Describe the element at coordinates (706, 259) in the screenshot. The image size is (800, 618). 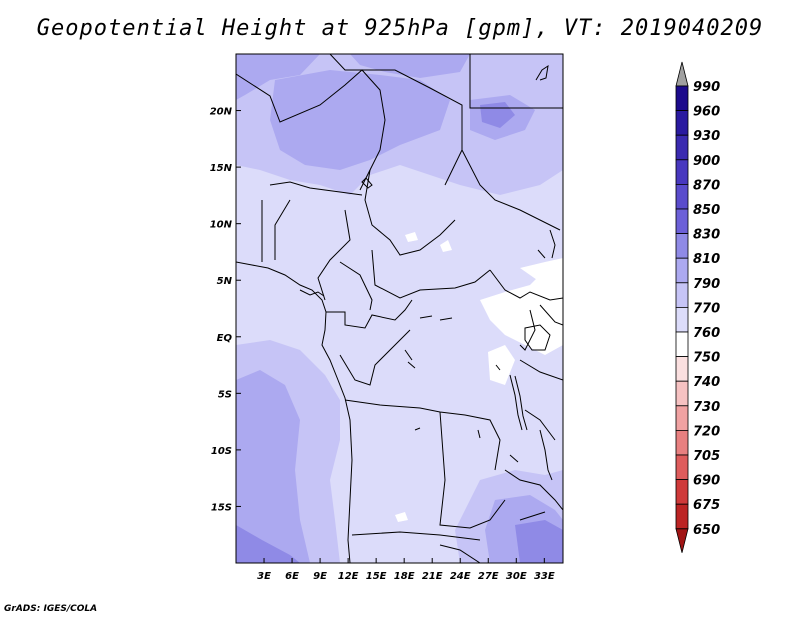
I see `colorbar-label: 810` at that location.